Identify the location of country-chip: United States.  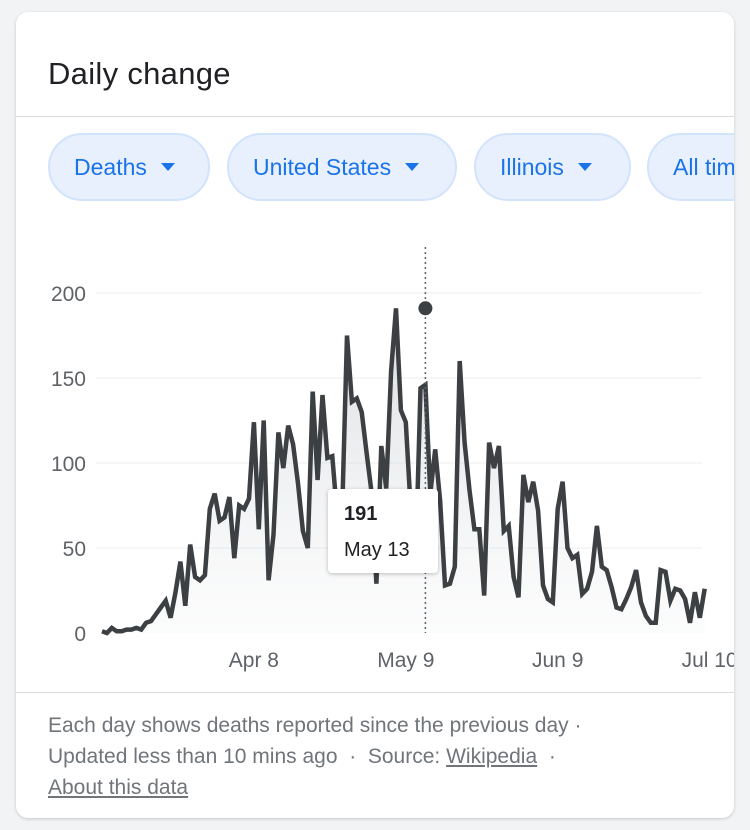
(342, 167).